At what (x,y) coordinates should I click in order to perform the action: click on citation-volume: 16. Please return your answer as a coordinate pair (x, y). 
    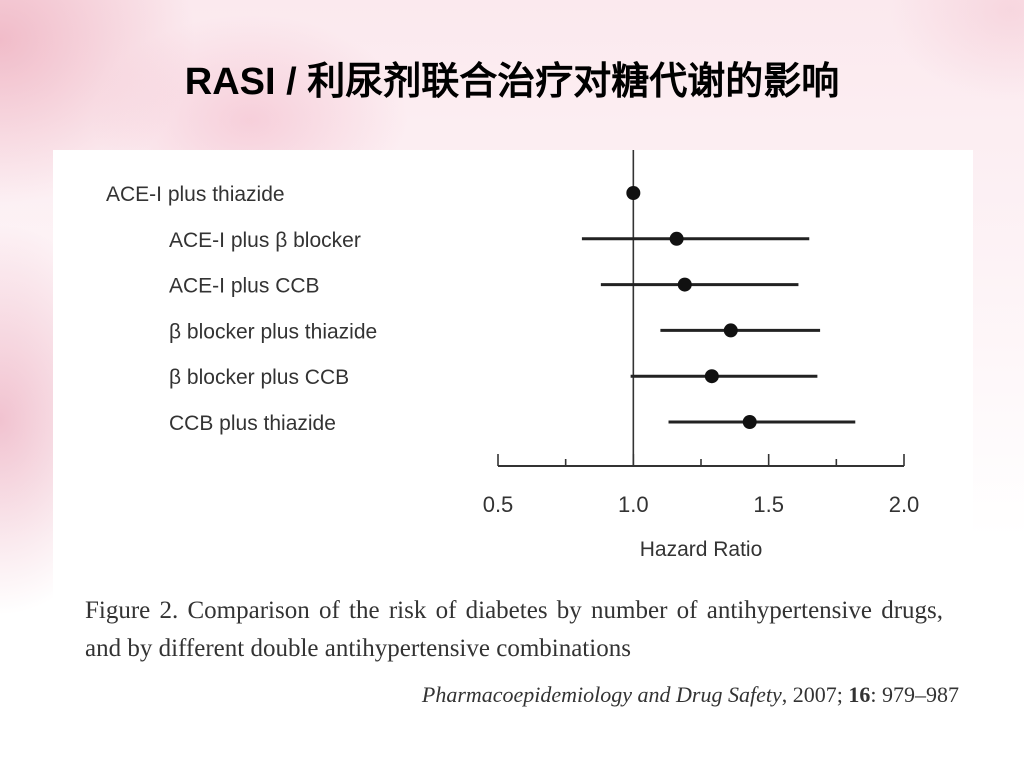
    Looking at the image, I should click on (859, 694).